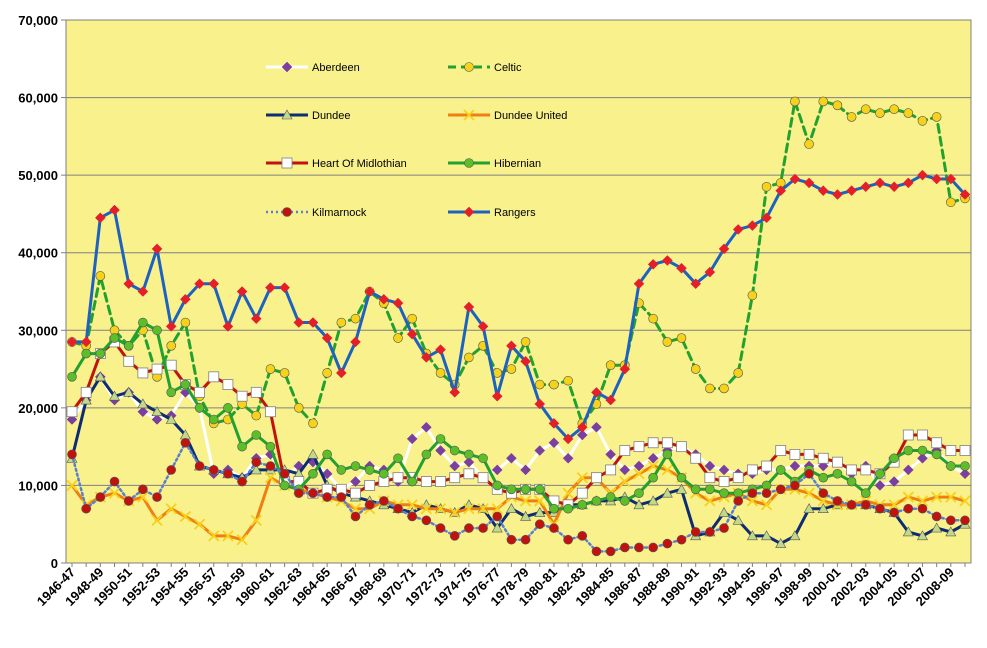 This screenshot has width=987, height=648. I want to click on y-tick-label: 60,000, so click(38, 98).